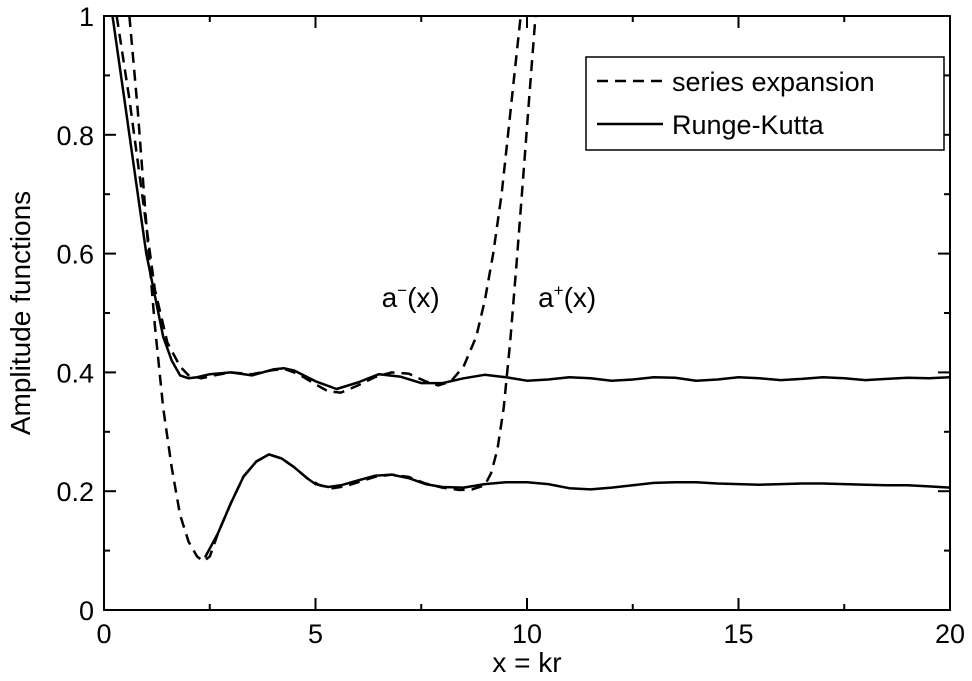 This screenshot has width=972, height=681. Describe the element at coordinates (103, 634) in the screenshot. I see `x-tick-label-0: 0` at that location.